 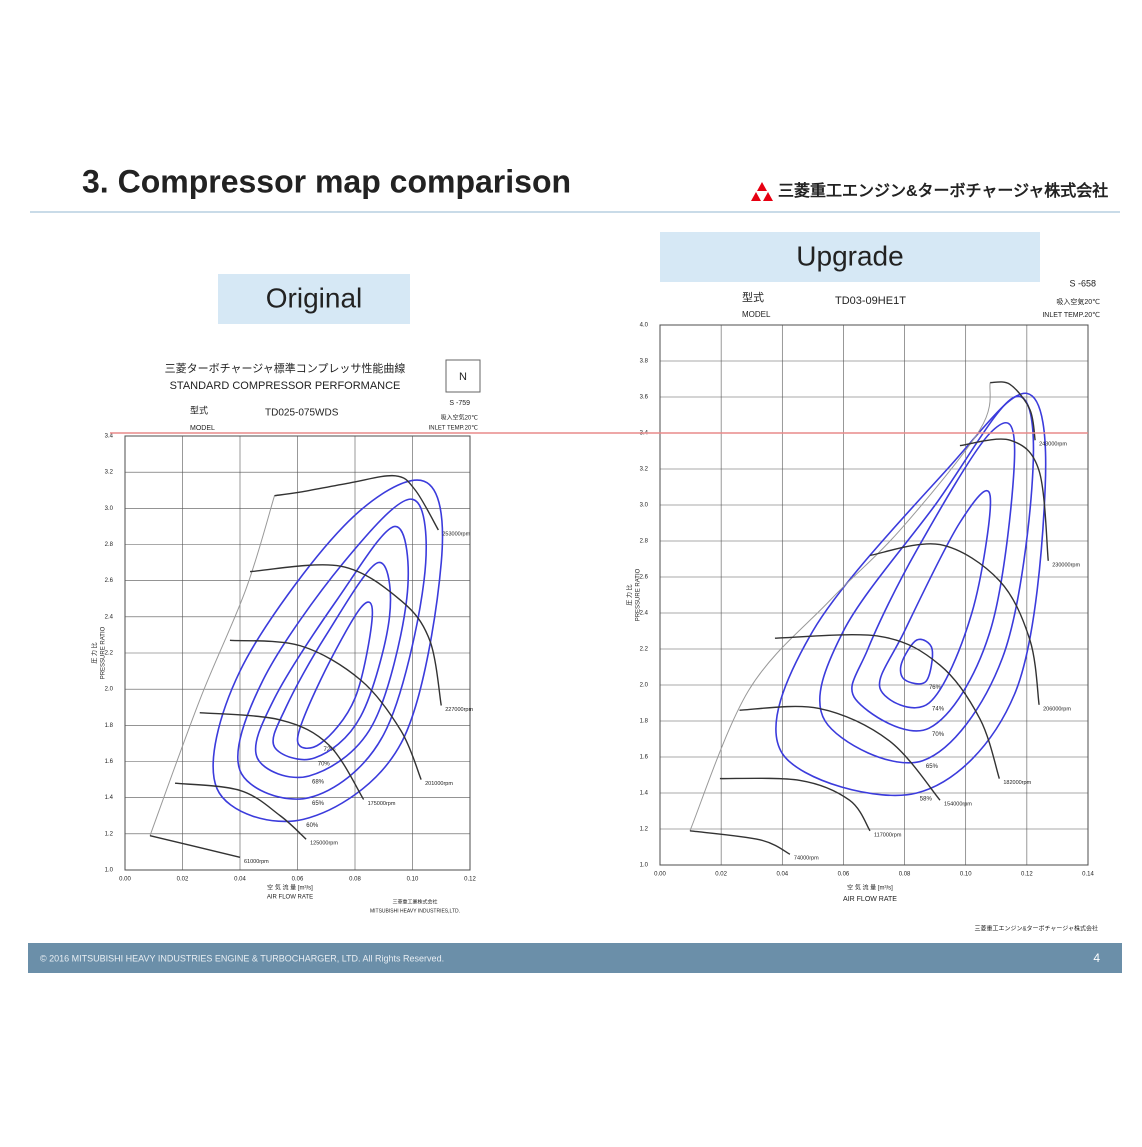 I want to click on speed-label: 243000rpm, so click(x=1053, y=445).